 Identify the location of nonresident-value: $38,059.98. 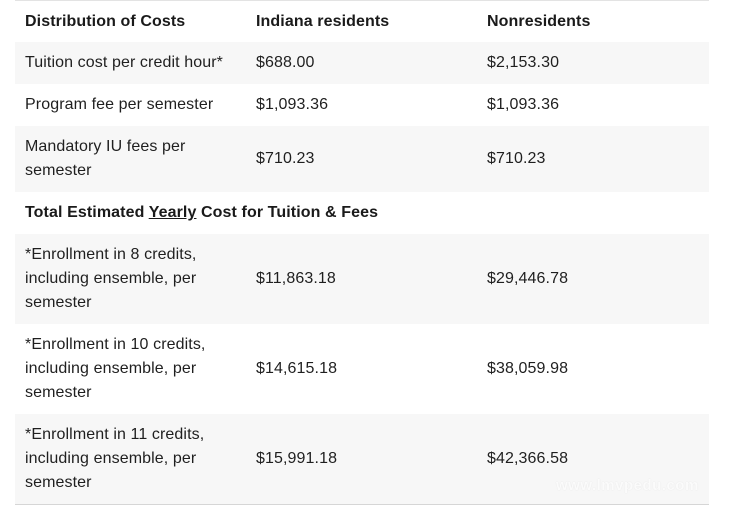
(528, 368).